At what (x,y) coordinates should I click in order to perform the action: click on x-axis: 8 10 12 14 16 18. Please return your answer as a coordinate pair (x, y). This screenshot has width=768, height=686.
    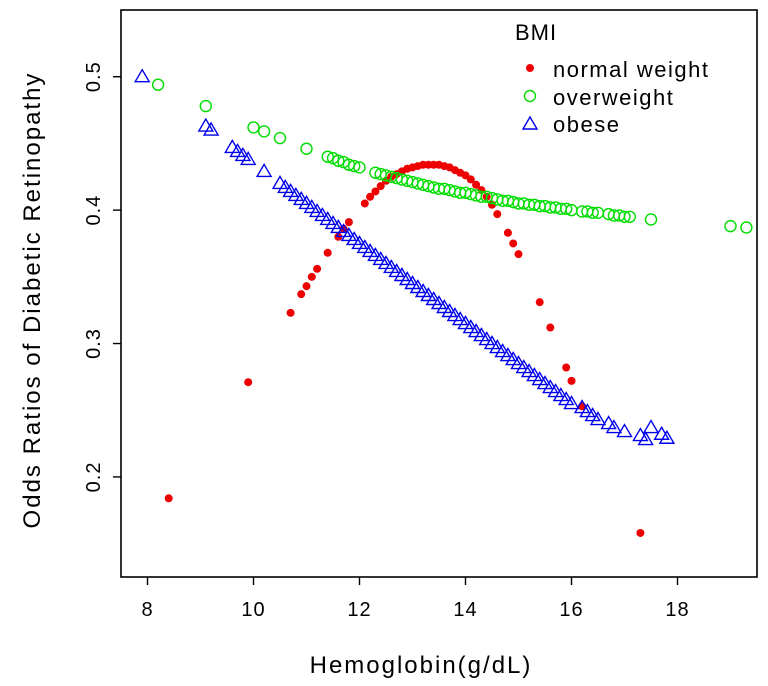
    Looking at the image, I should click on (415, 599).